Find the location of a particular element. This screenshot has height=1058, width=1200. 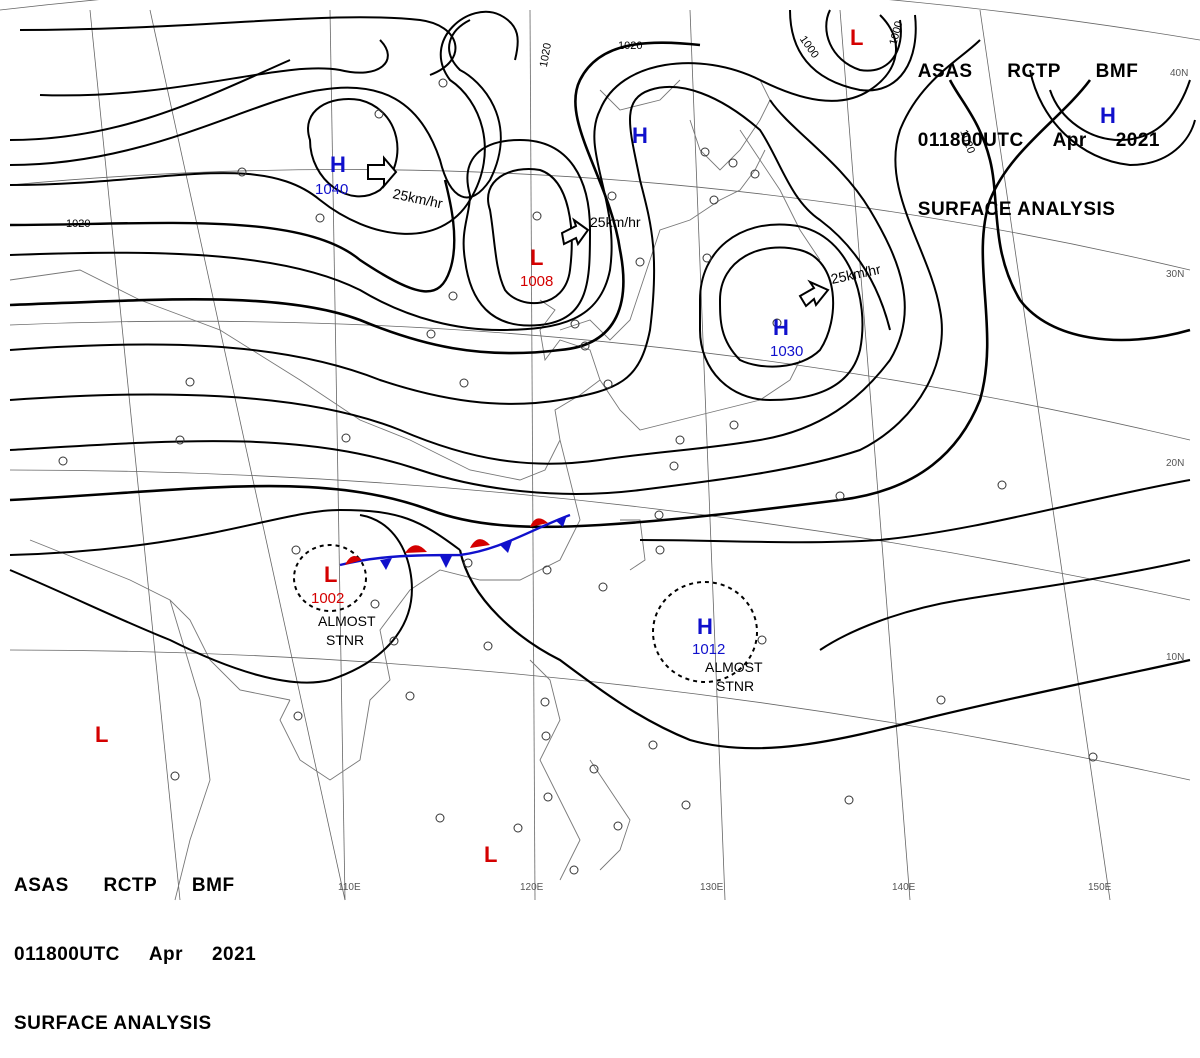

high-center-value: 1012 is located at coordinates (708, 649).